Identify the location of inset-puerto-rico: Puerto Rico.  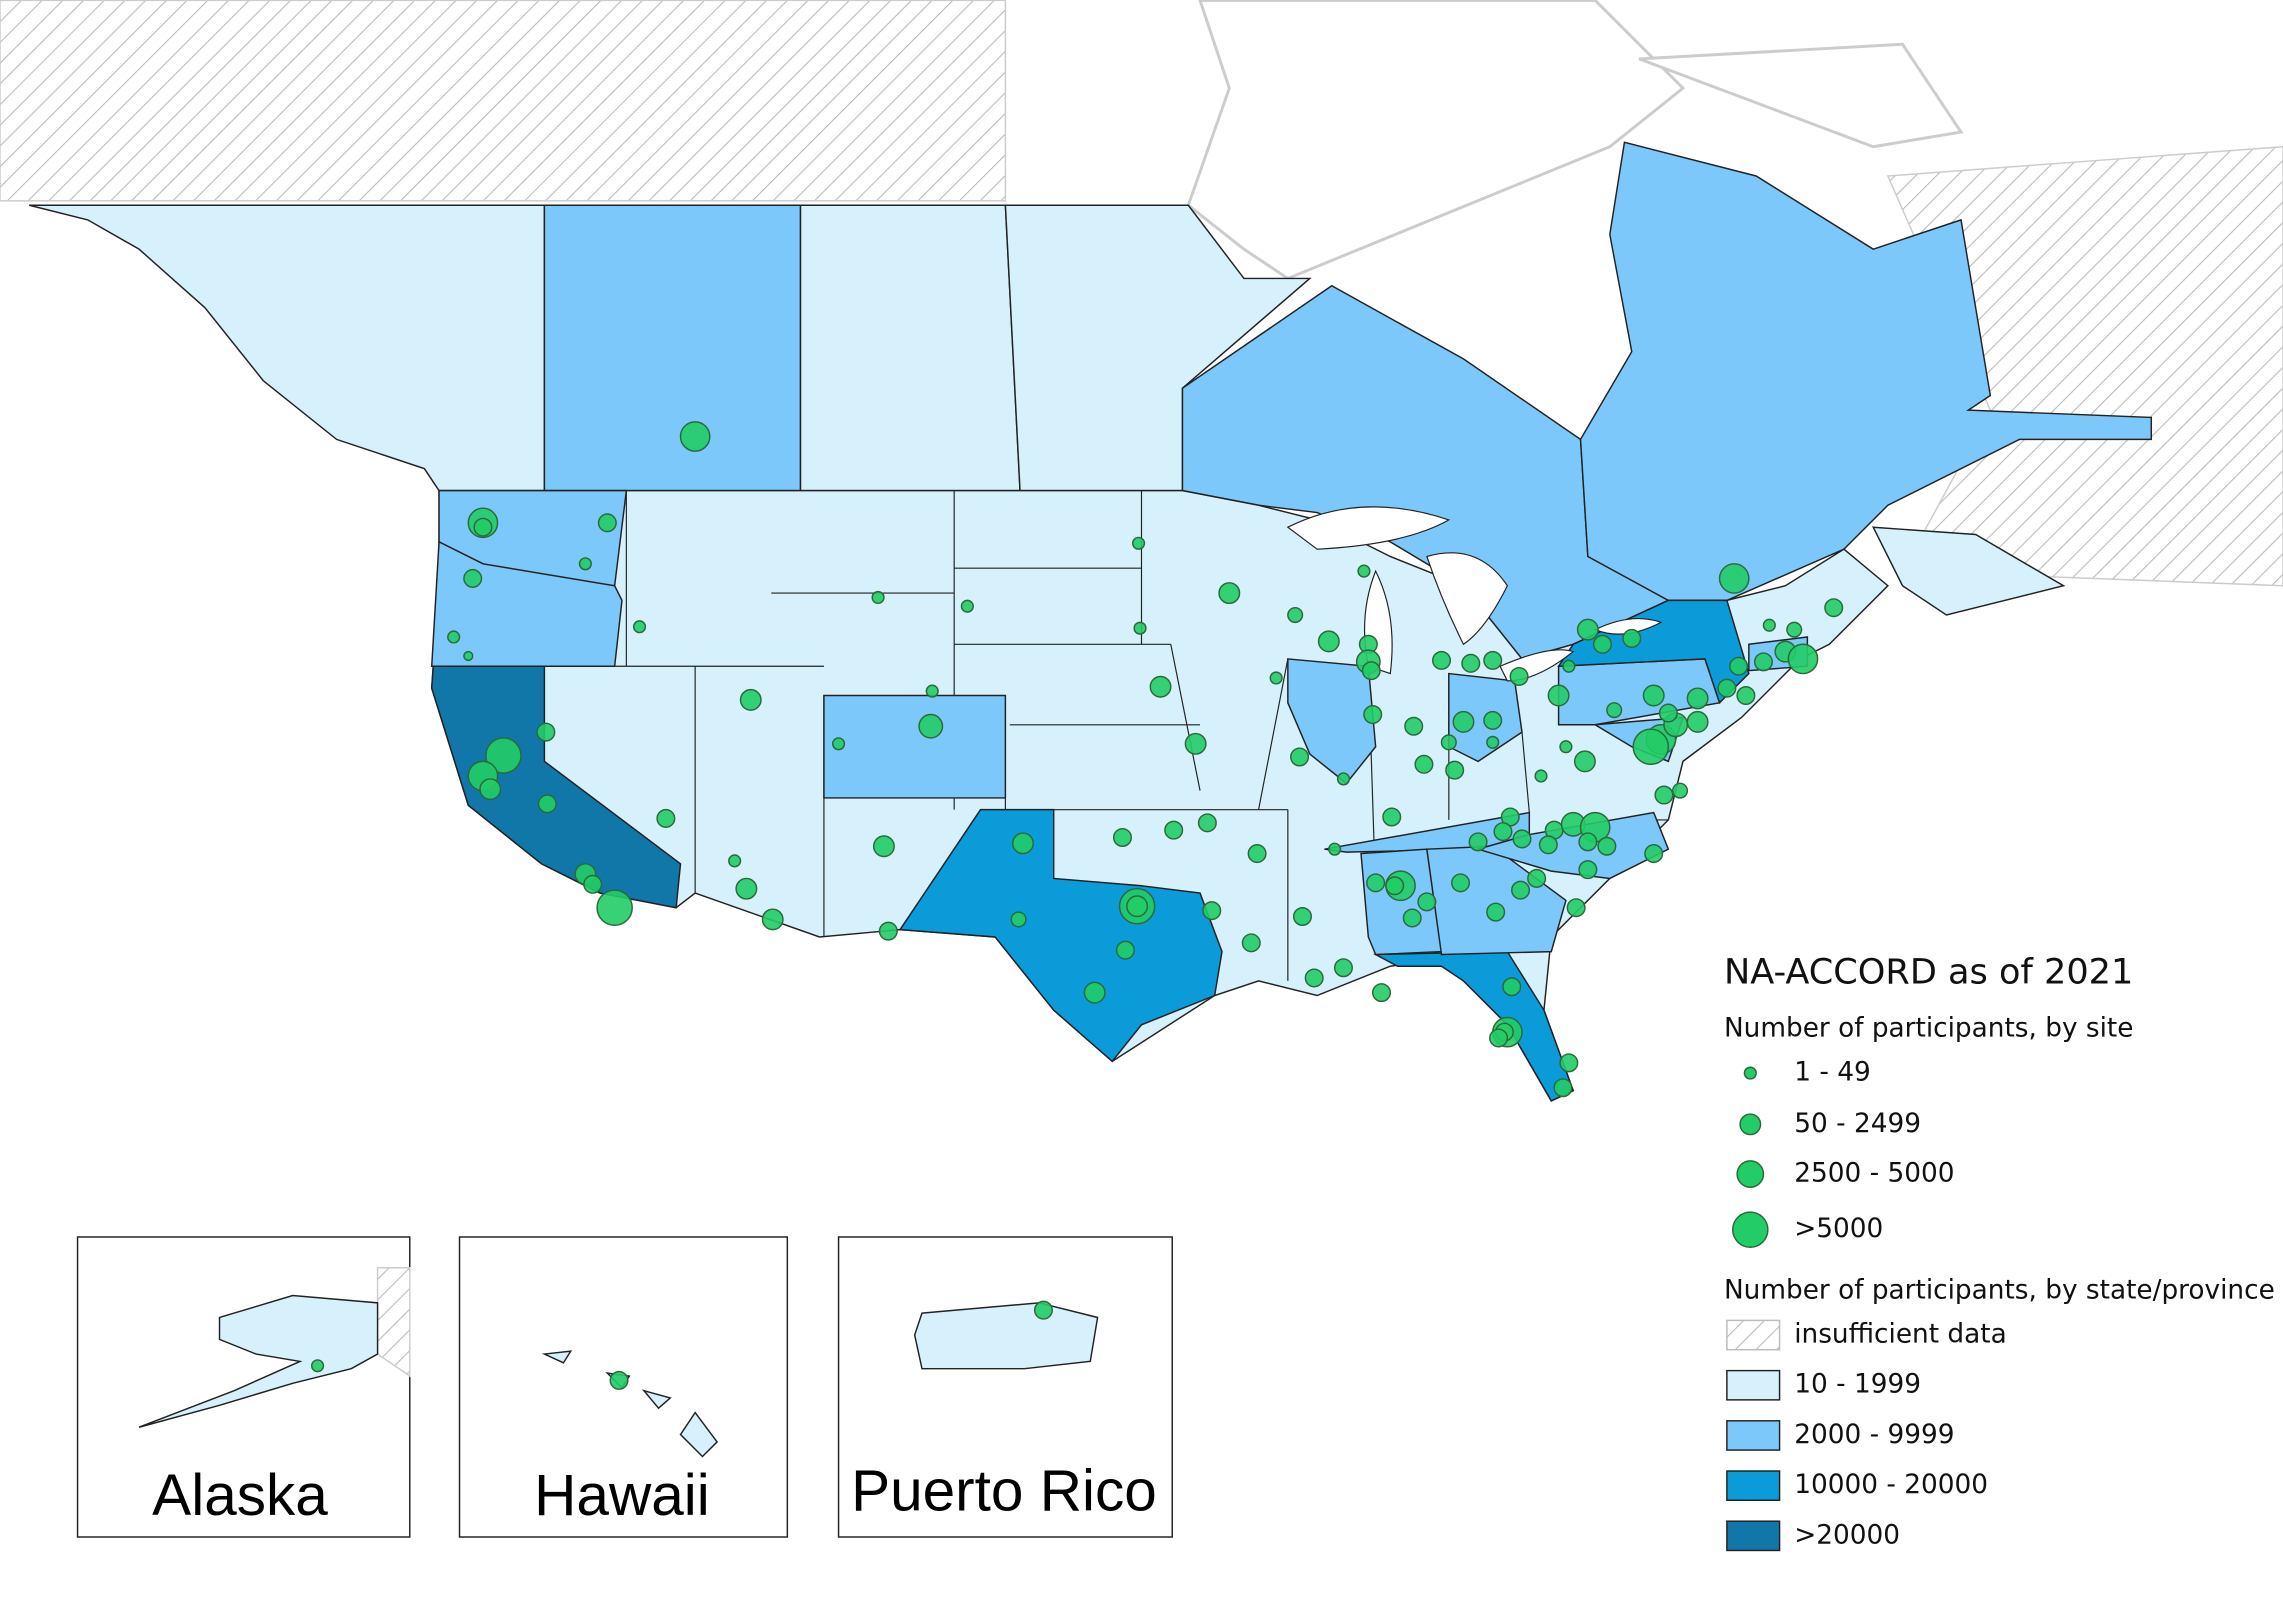
(1005, 1387).